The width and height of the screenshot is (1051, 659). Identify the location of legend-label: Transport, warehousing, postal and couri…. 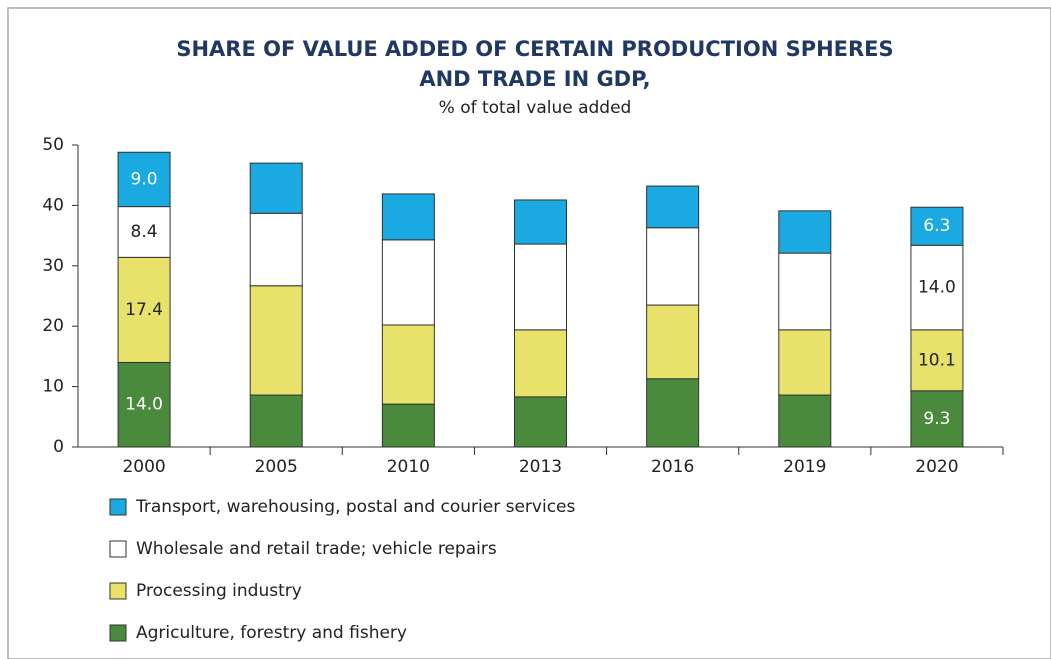
(355, 507).